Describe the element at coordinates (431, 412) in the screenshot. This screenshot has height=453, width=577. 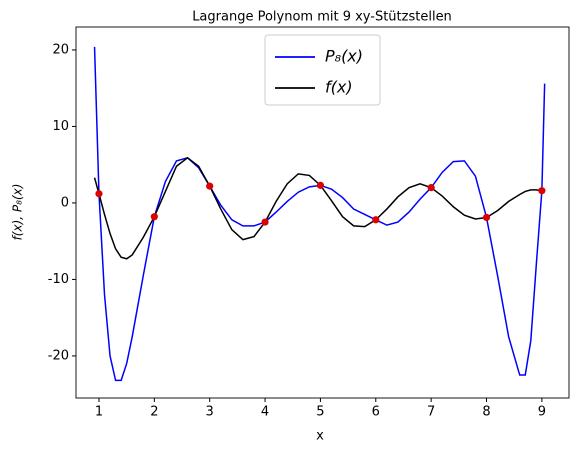
I see `x-tick-label: 7` at that location.